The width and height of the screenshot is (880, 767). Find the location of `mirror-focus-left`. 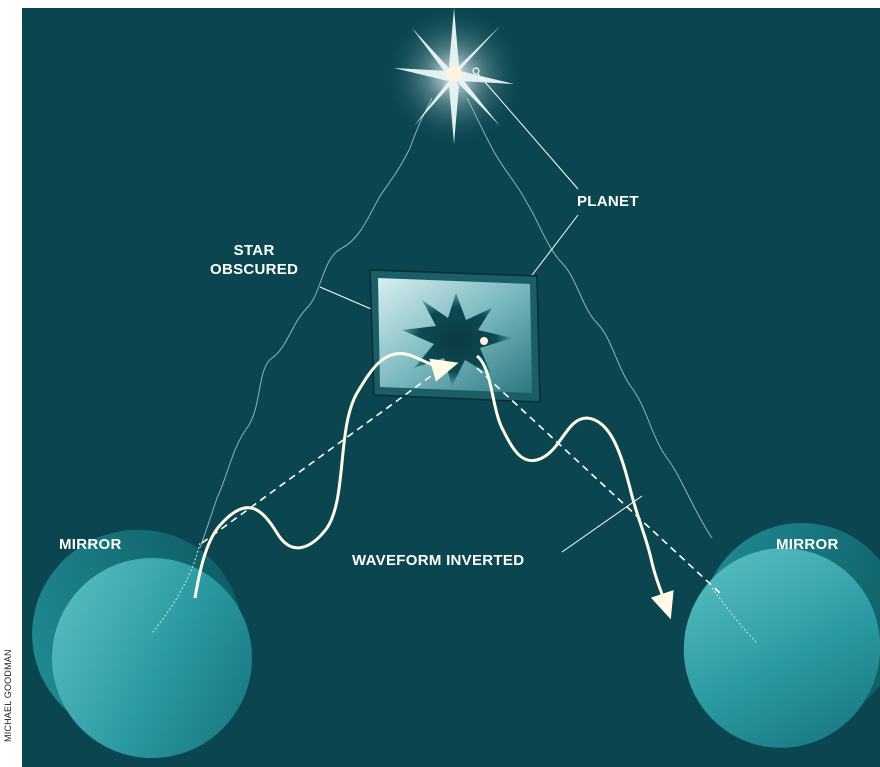

mirror-focus-left is located at coordinates (176, 588).